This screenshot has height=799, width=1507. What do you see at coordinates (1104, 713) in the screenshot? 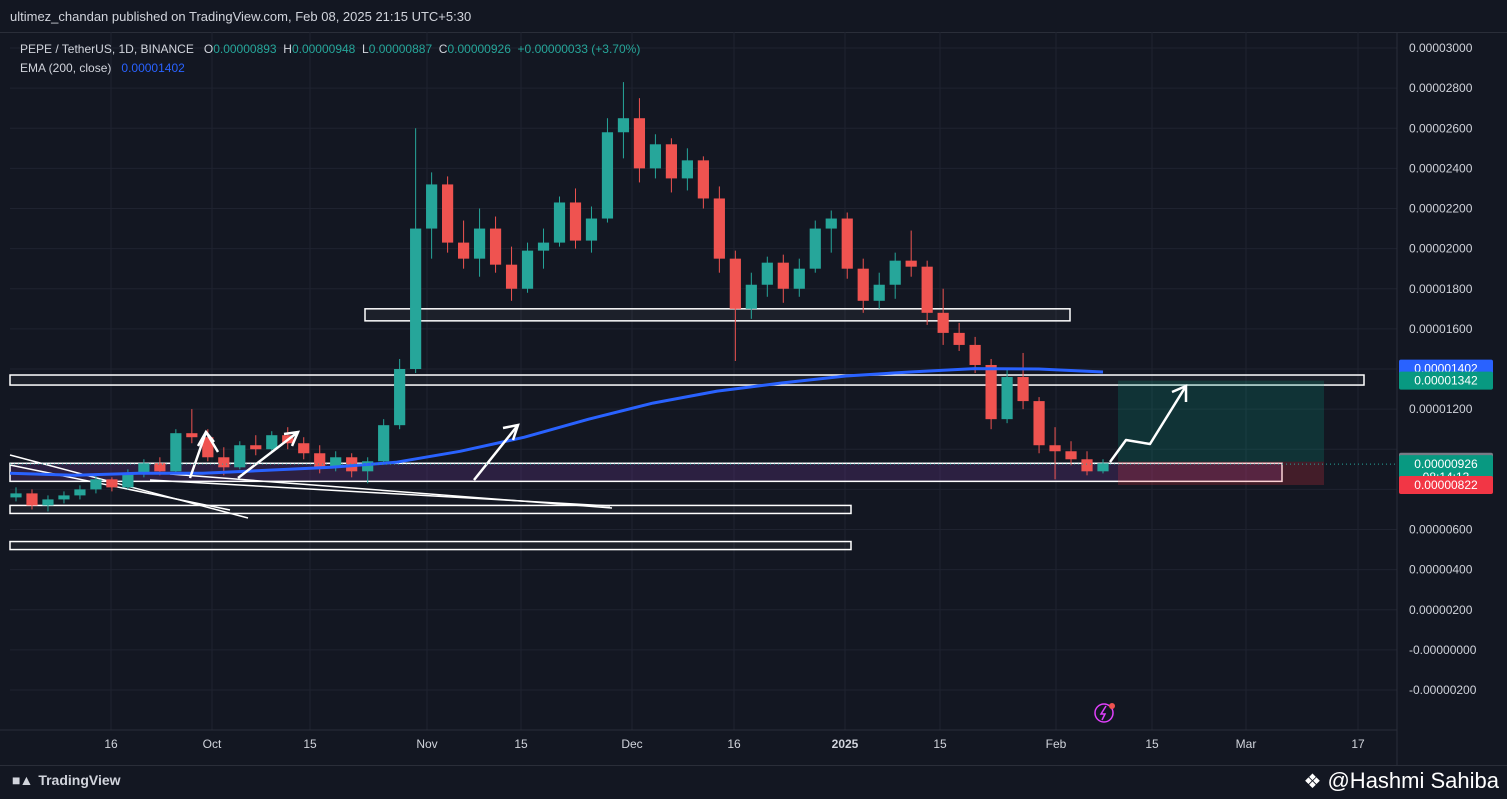
I see `alert-icon` at bounding box center [1104, 713].